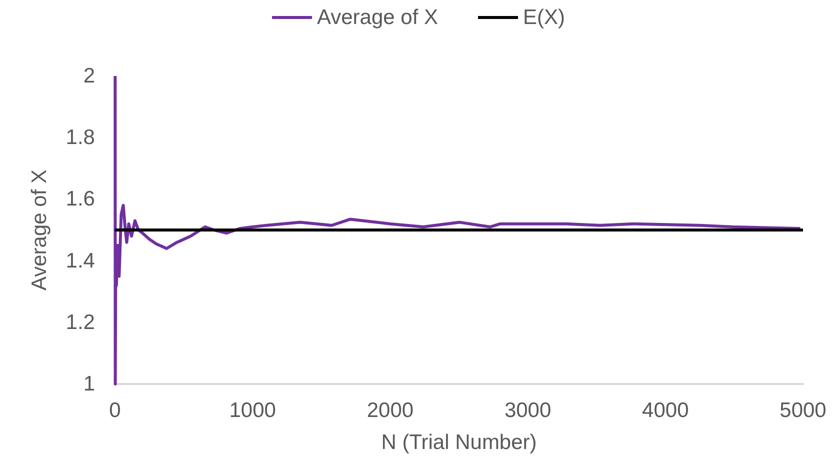  Describe the element at coordinates (803, 410) in the screenshot. I see `x-tick-label: 5000` at that location.